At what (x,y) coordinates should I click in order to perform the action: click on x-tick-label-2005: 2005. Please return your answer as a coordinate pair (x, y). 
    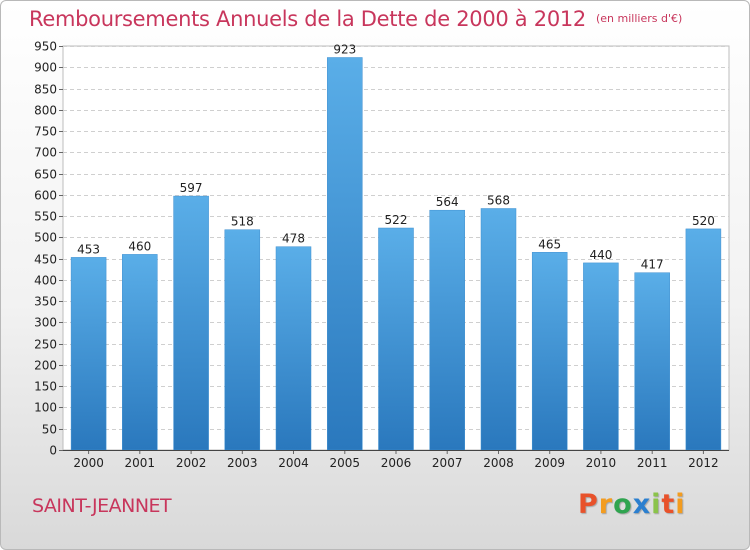
    Looking at the image, I should click on (345, 463).